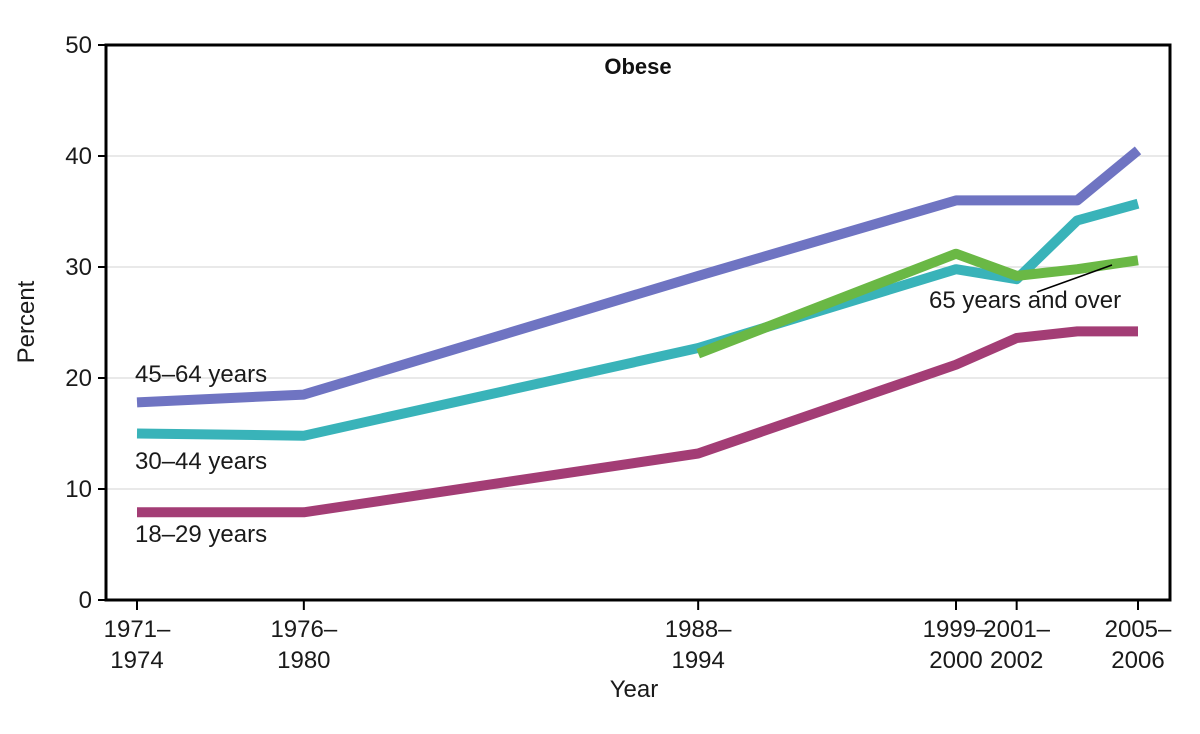 The image size is (1200, 734). Describe the element at coordinates (201, 461) in the screenshot. I see `series-label-30-44: 30–44 years` at that location.